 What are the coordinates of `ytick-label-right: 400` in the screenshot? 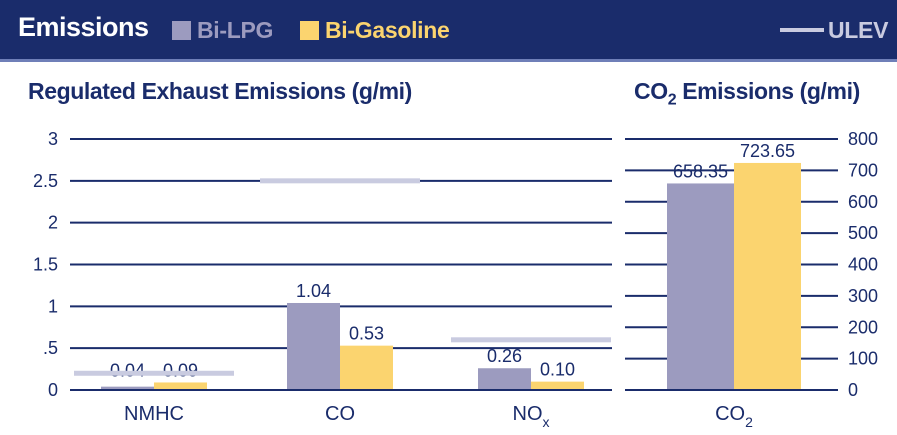 It's located at (863, 265).